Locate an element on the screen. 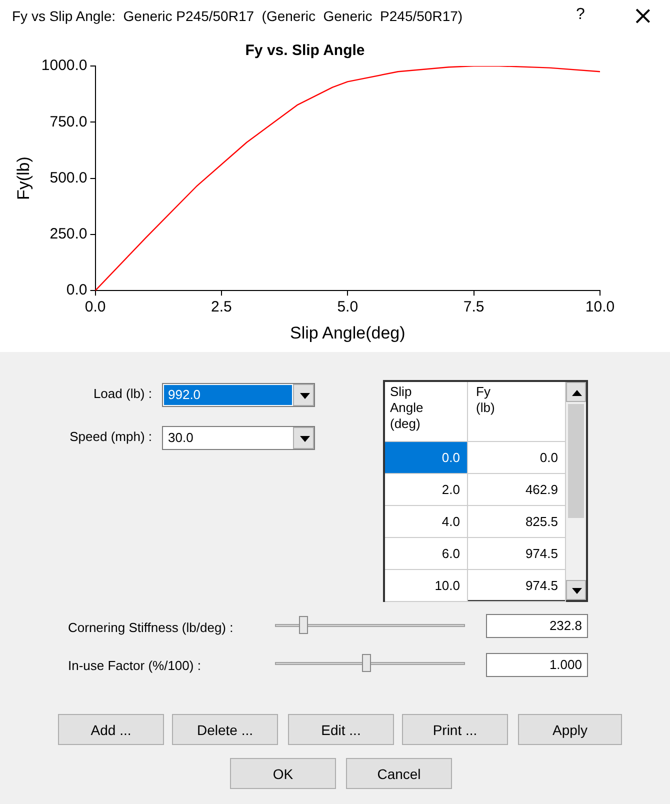  text: Speed (mph) : is located at coordinates (110, 436).